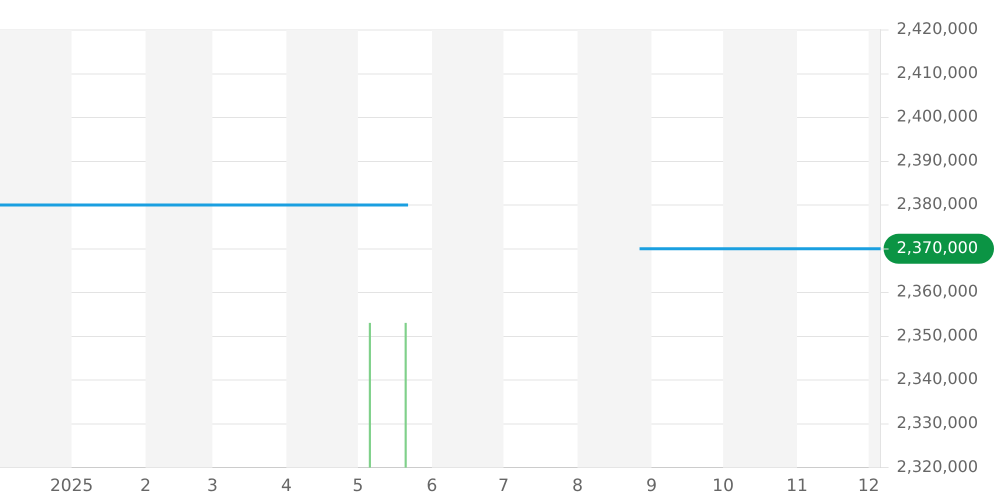 This screenshot has height=500, width=1000. Describe the element at coordinates (937, 204) in the screenshot. I see `y-tick-label: 2,380,000` at that location.